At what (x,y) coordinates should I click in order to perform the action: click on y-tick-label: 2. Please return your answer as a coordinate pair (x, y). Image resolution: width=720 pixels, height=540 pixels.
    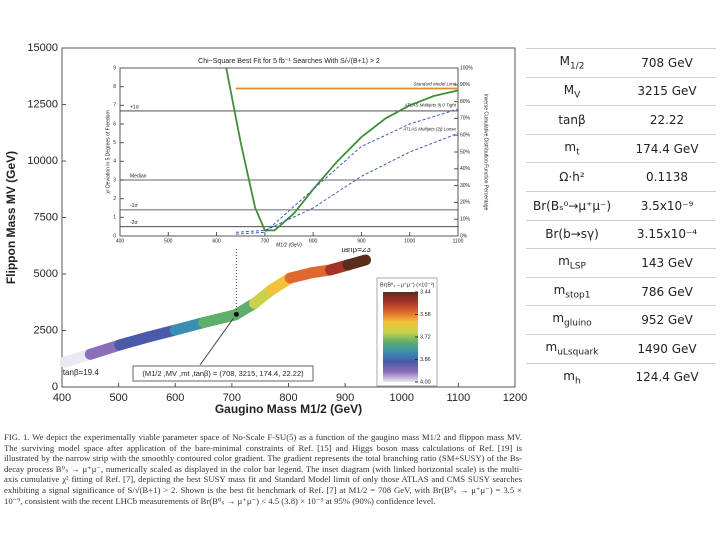
    Looking at the image, I should click on (114, 199).